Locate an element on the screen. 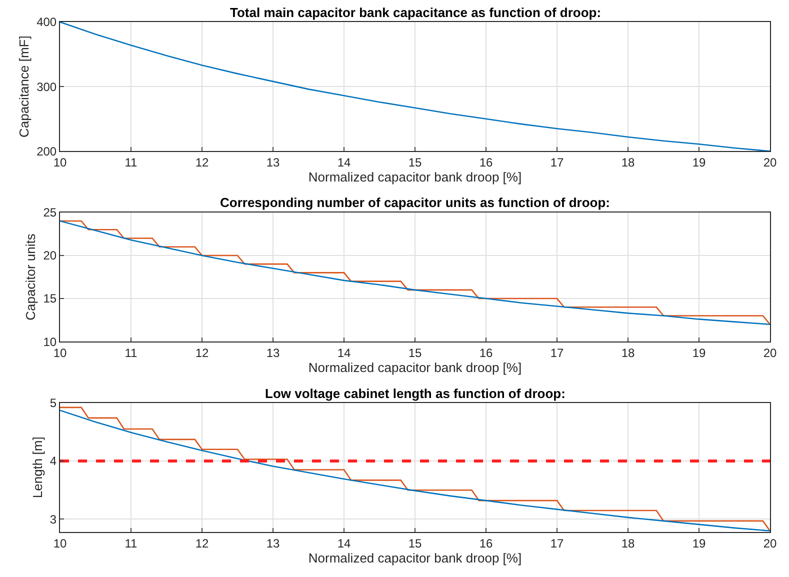 This screenshot has width=789, height=577. y-axis-title: Capacitor units is located at coordinates (30, 276).